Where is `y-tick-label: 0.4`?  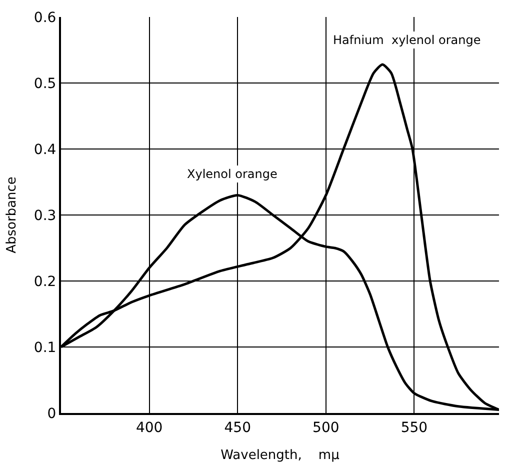 y-tick-label: 0.4 is located at coordinates (45, 150).